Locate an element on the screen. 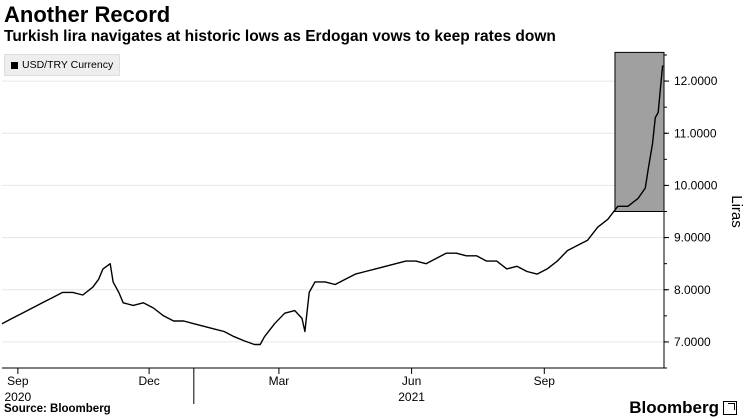 This screenshot has width=745, height=419. legend-label: USD/TRY Currency is located at coordinates (68, 65).